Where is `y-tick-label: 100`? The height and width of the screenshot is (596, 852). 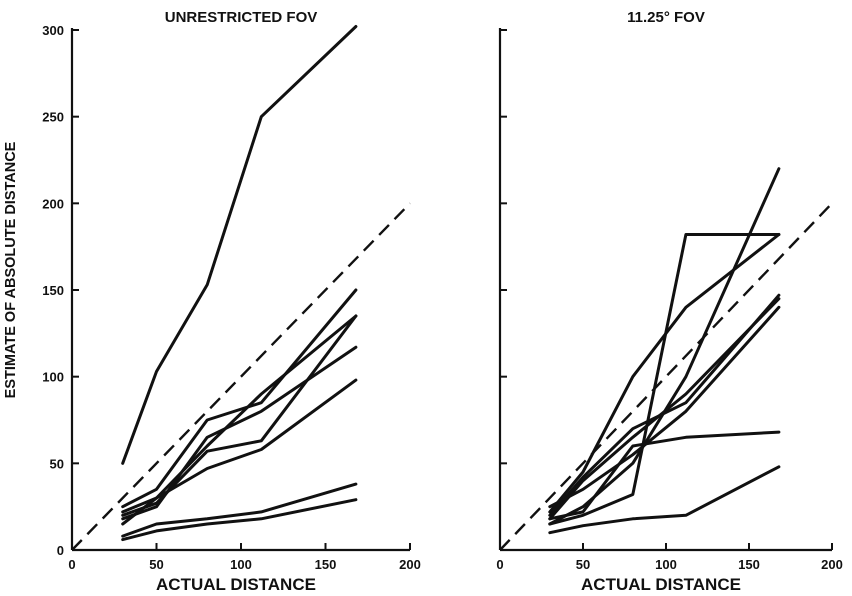 y-tick-label: 100 is located at coordinates (53, 377).